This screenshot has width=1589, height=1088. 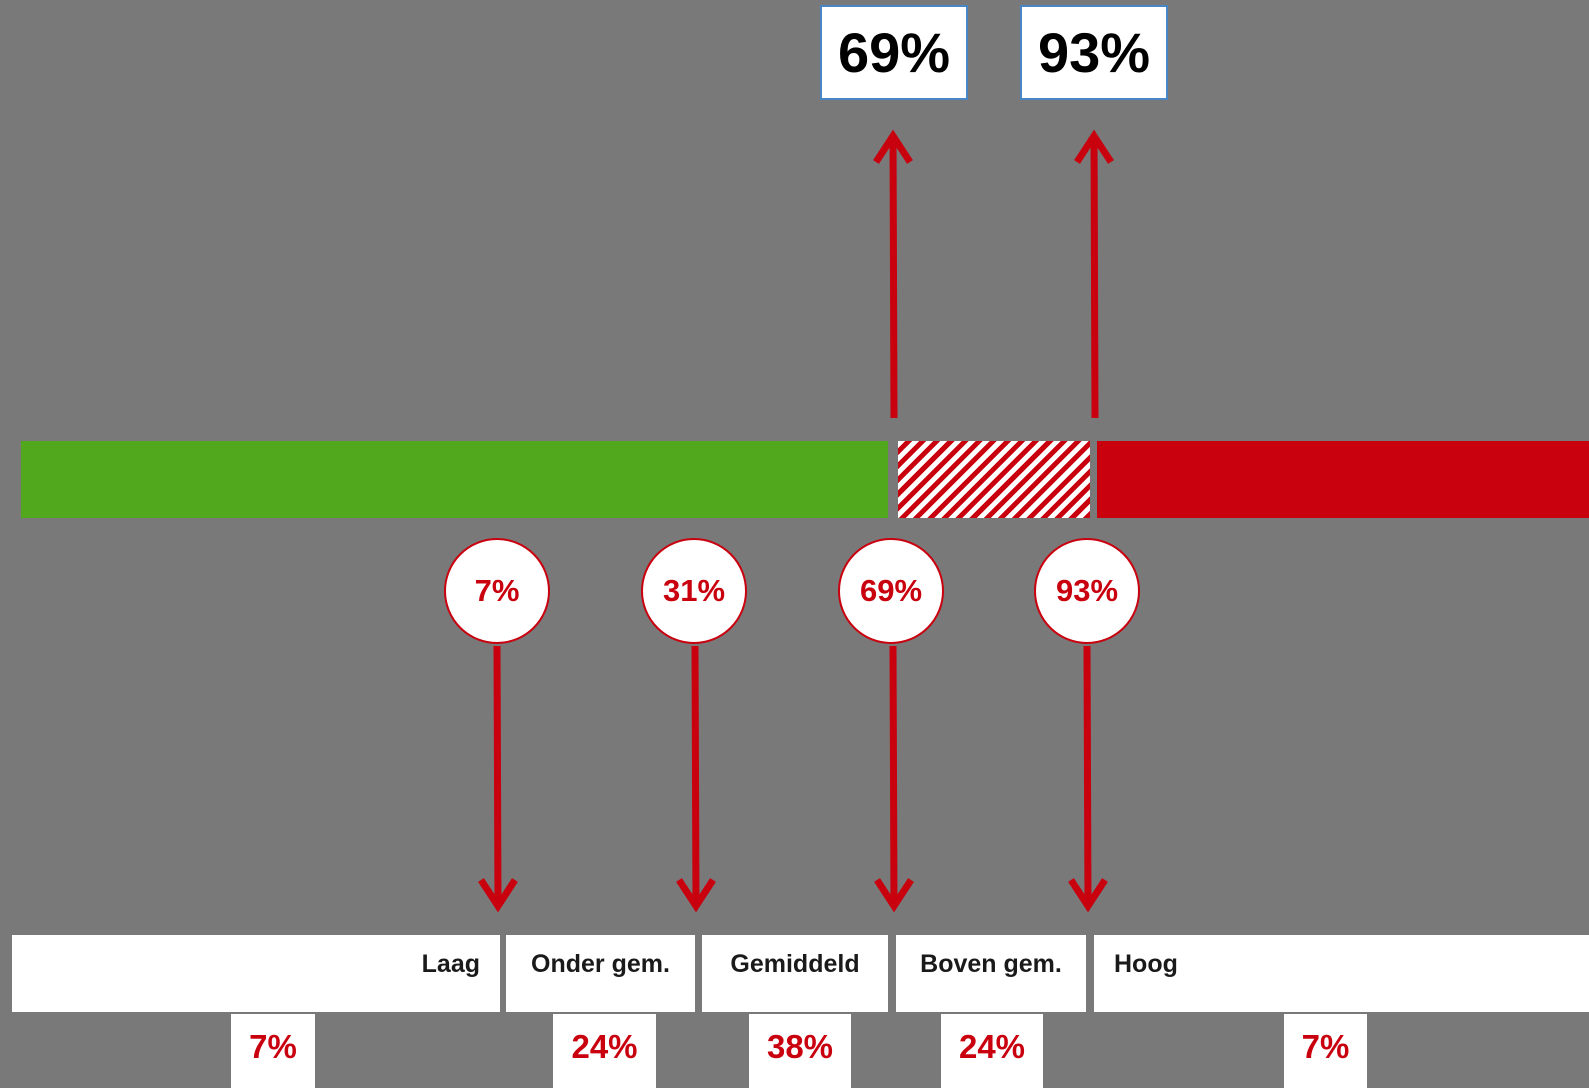 What do you see at coordinates (1146, 964) in the screenshot?
I see `category-label: Hoog` at bounding box center [1146, 964].